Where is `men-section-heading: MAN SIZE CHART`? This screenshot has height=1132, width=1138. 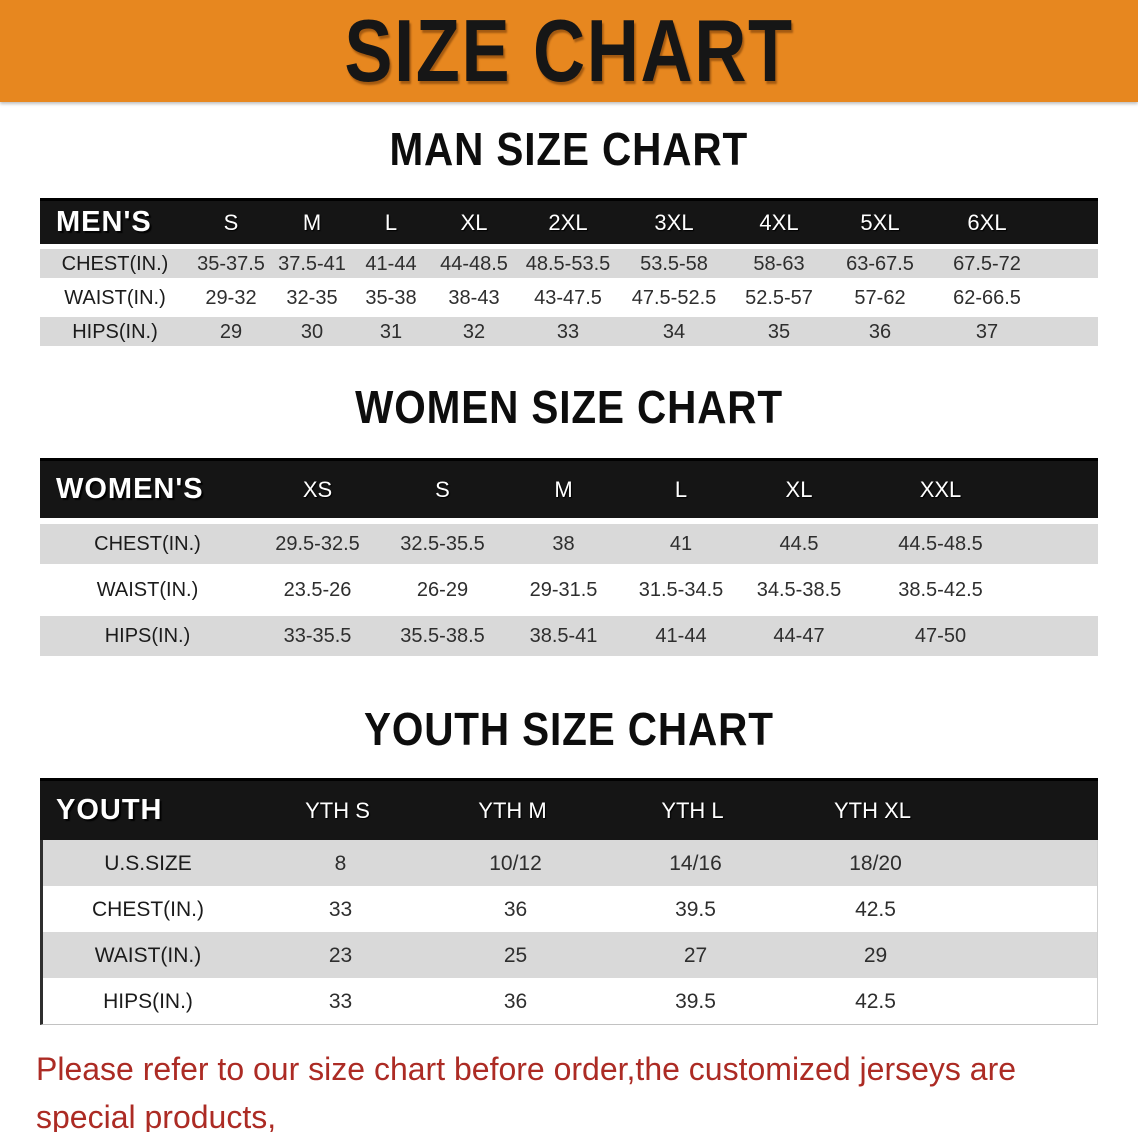 men-section-heading: MAN SIZE CHART is located at coordinates (569, 149).